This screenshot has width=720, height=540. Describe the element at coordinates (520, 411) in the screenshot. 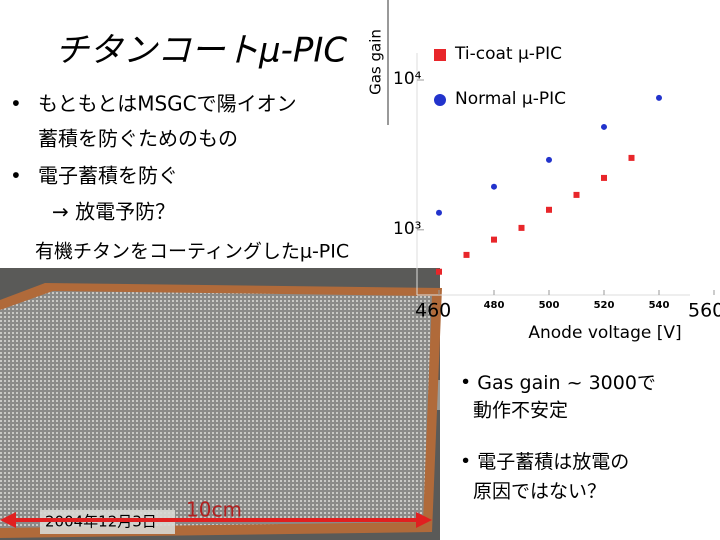

I see `note-line: 動作不安定` at that location.